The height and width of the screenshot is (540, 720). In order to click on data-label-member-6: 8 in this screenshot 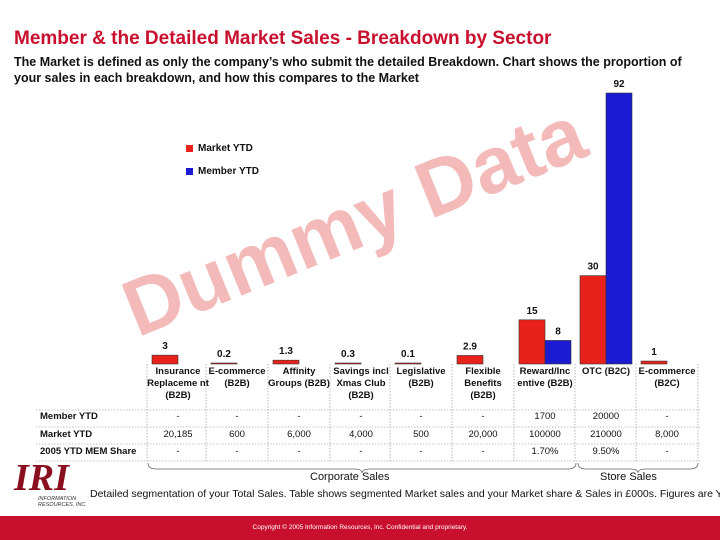, I will do `click(558, 331)`.